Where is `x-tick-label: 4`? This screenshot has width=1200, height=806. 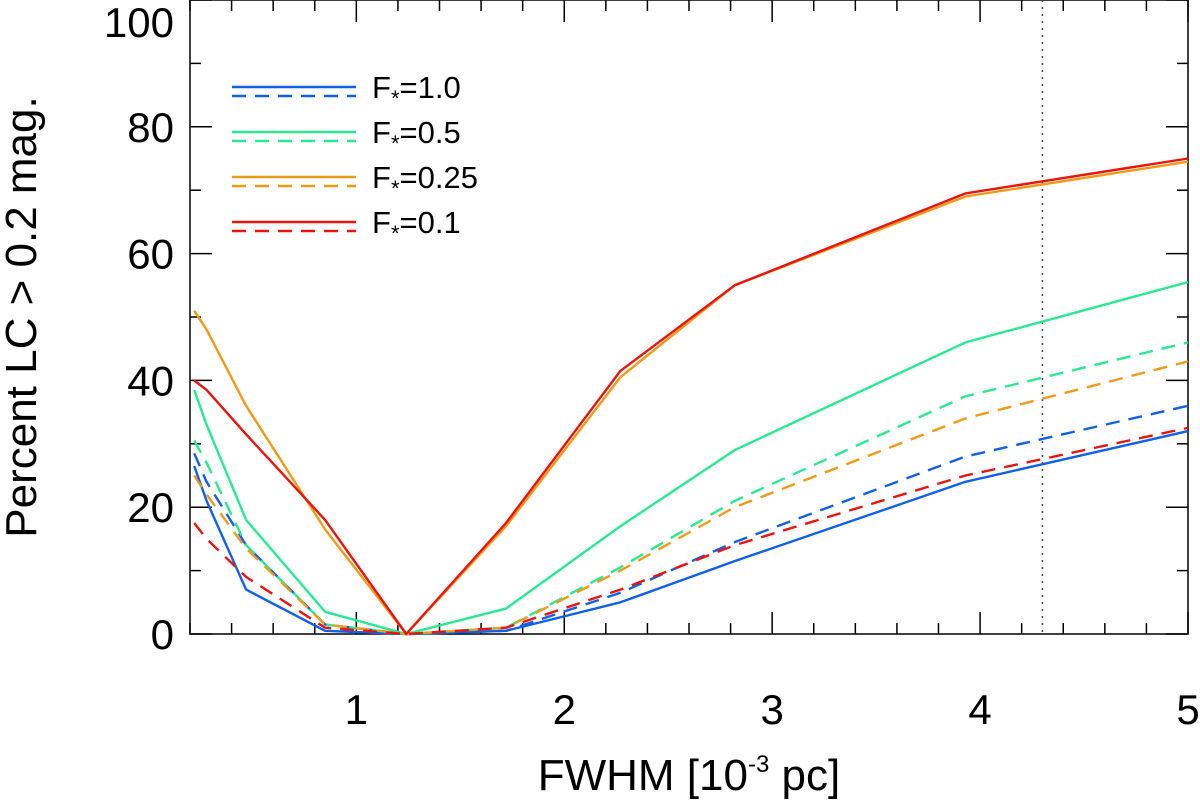 x-tick-label: 4 is located at coordinates (979, 709).